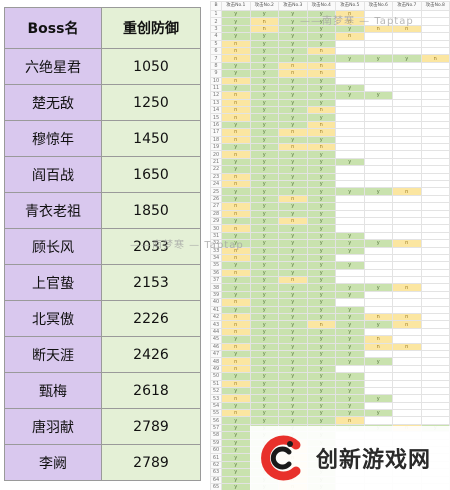 The height and width of the screenshot is (490, 450). Describe the element at coordinates (53, 28) in the screenshot. I see `header-boss-name: Boss名` at that location.